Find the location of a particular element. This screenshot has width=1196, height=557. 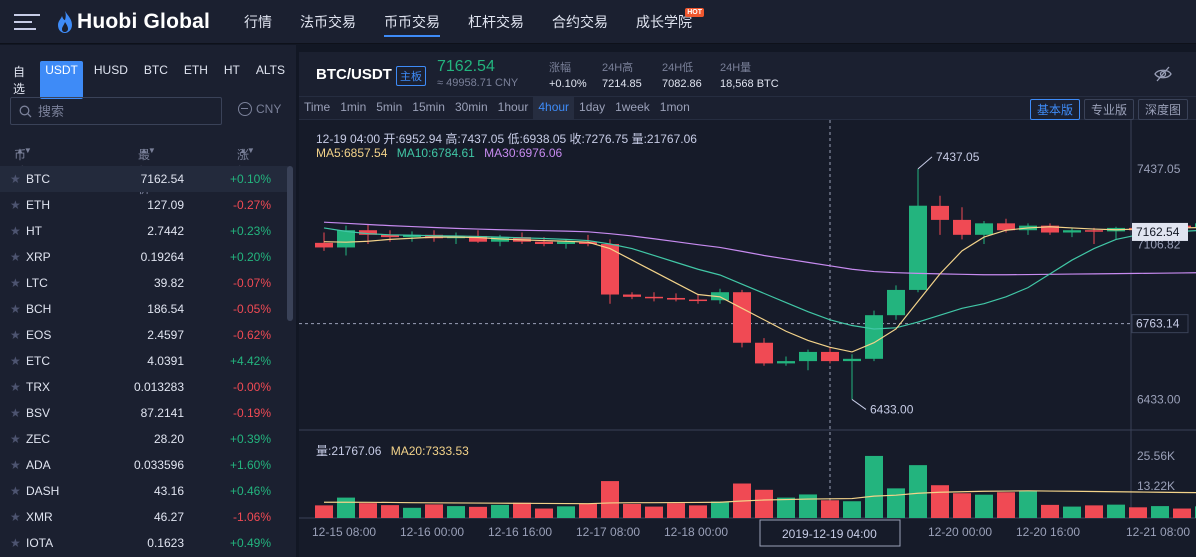

coin-row: ★ TRX 0.013283 -0.00% is located at coordinates (144, 387).